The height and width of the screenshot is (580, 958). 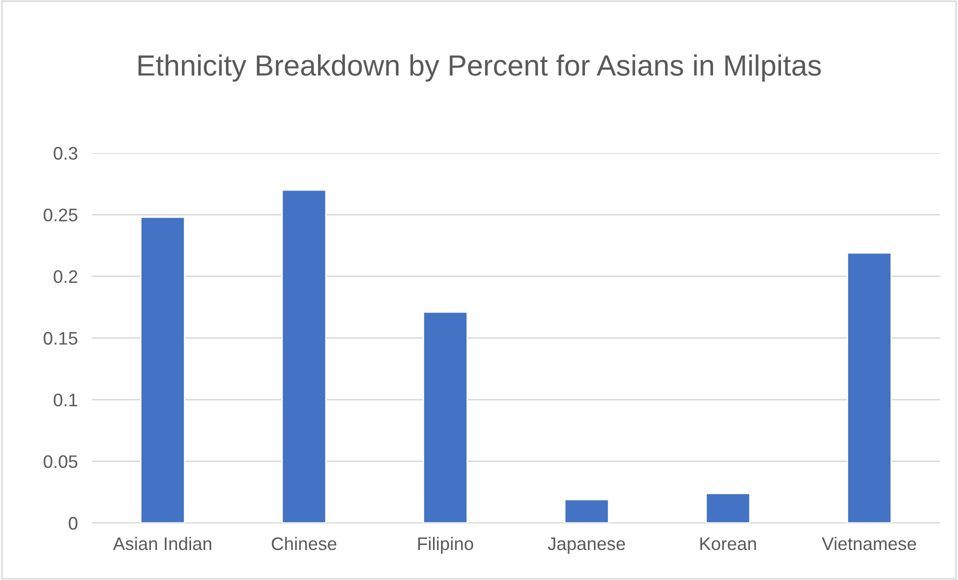 I want to click on x-tick-label: Vietnamese, so click(x=869, y=543).